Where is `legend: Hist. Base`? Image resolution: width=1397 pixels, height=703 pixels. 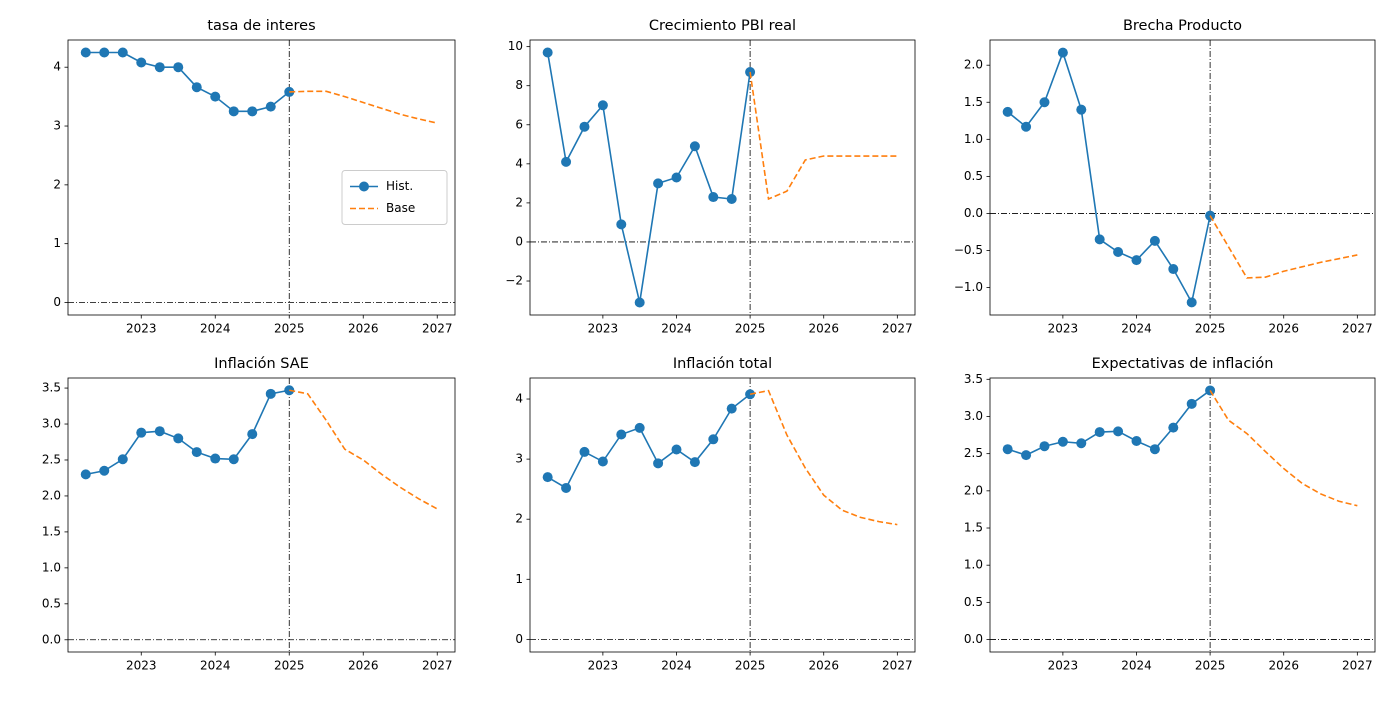
legend: Hist. Base is located at coordinates (394, 197).